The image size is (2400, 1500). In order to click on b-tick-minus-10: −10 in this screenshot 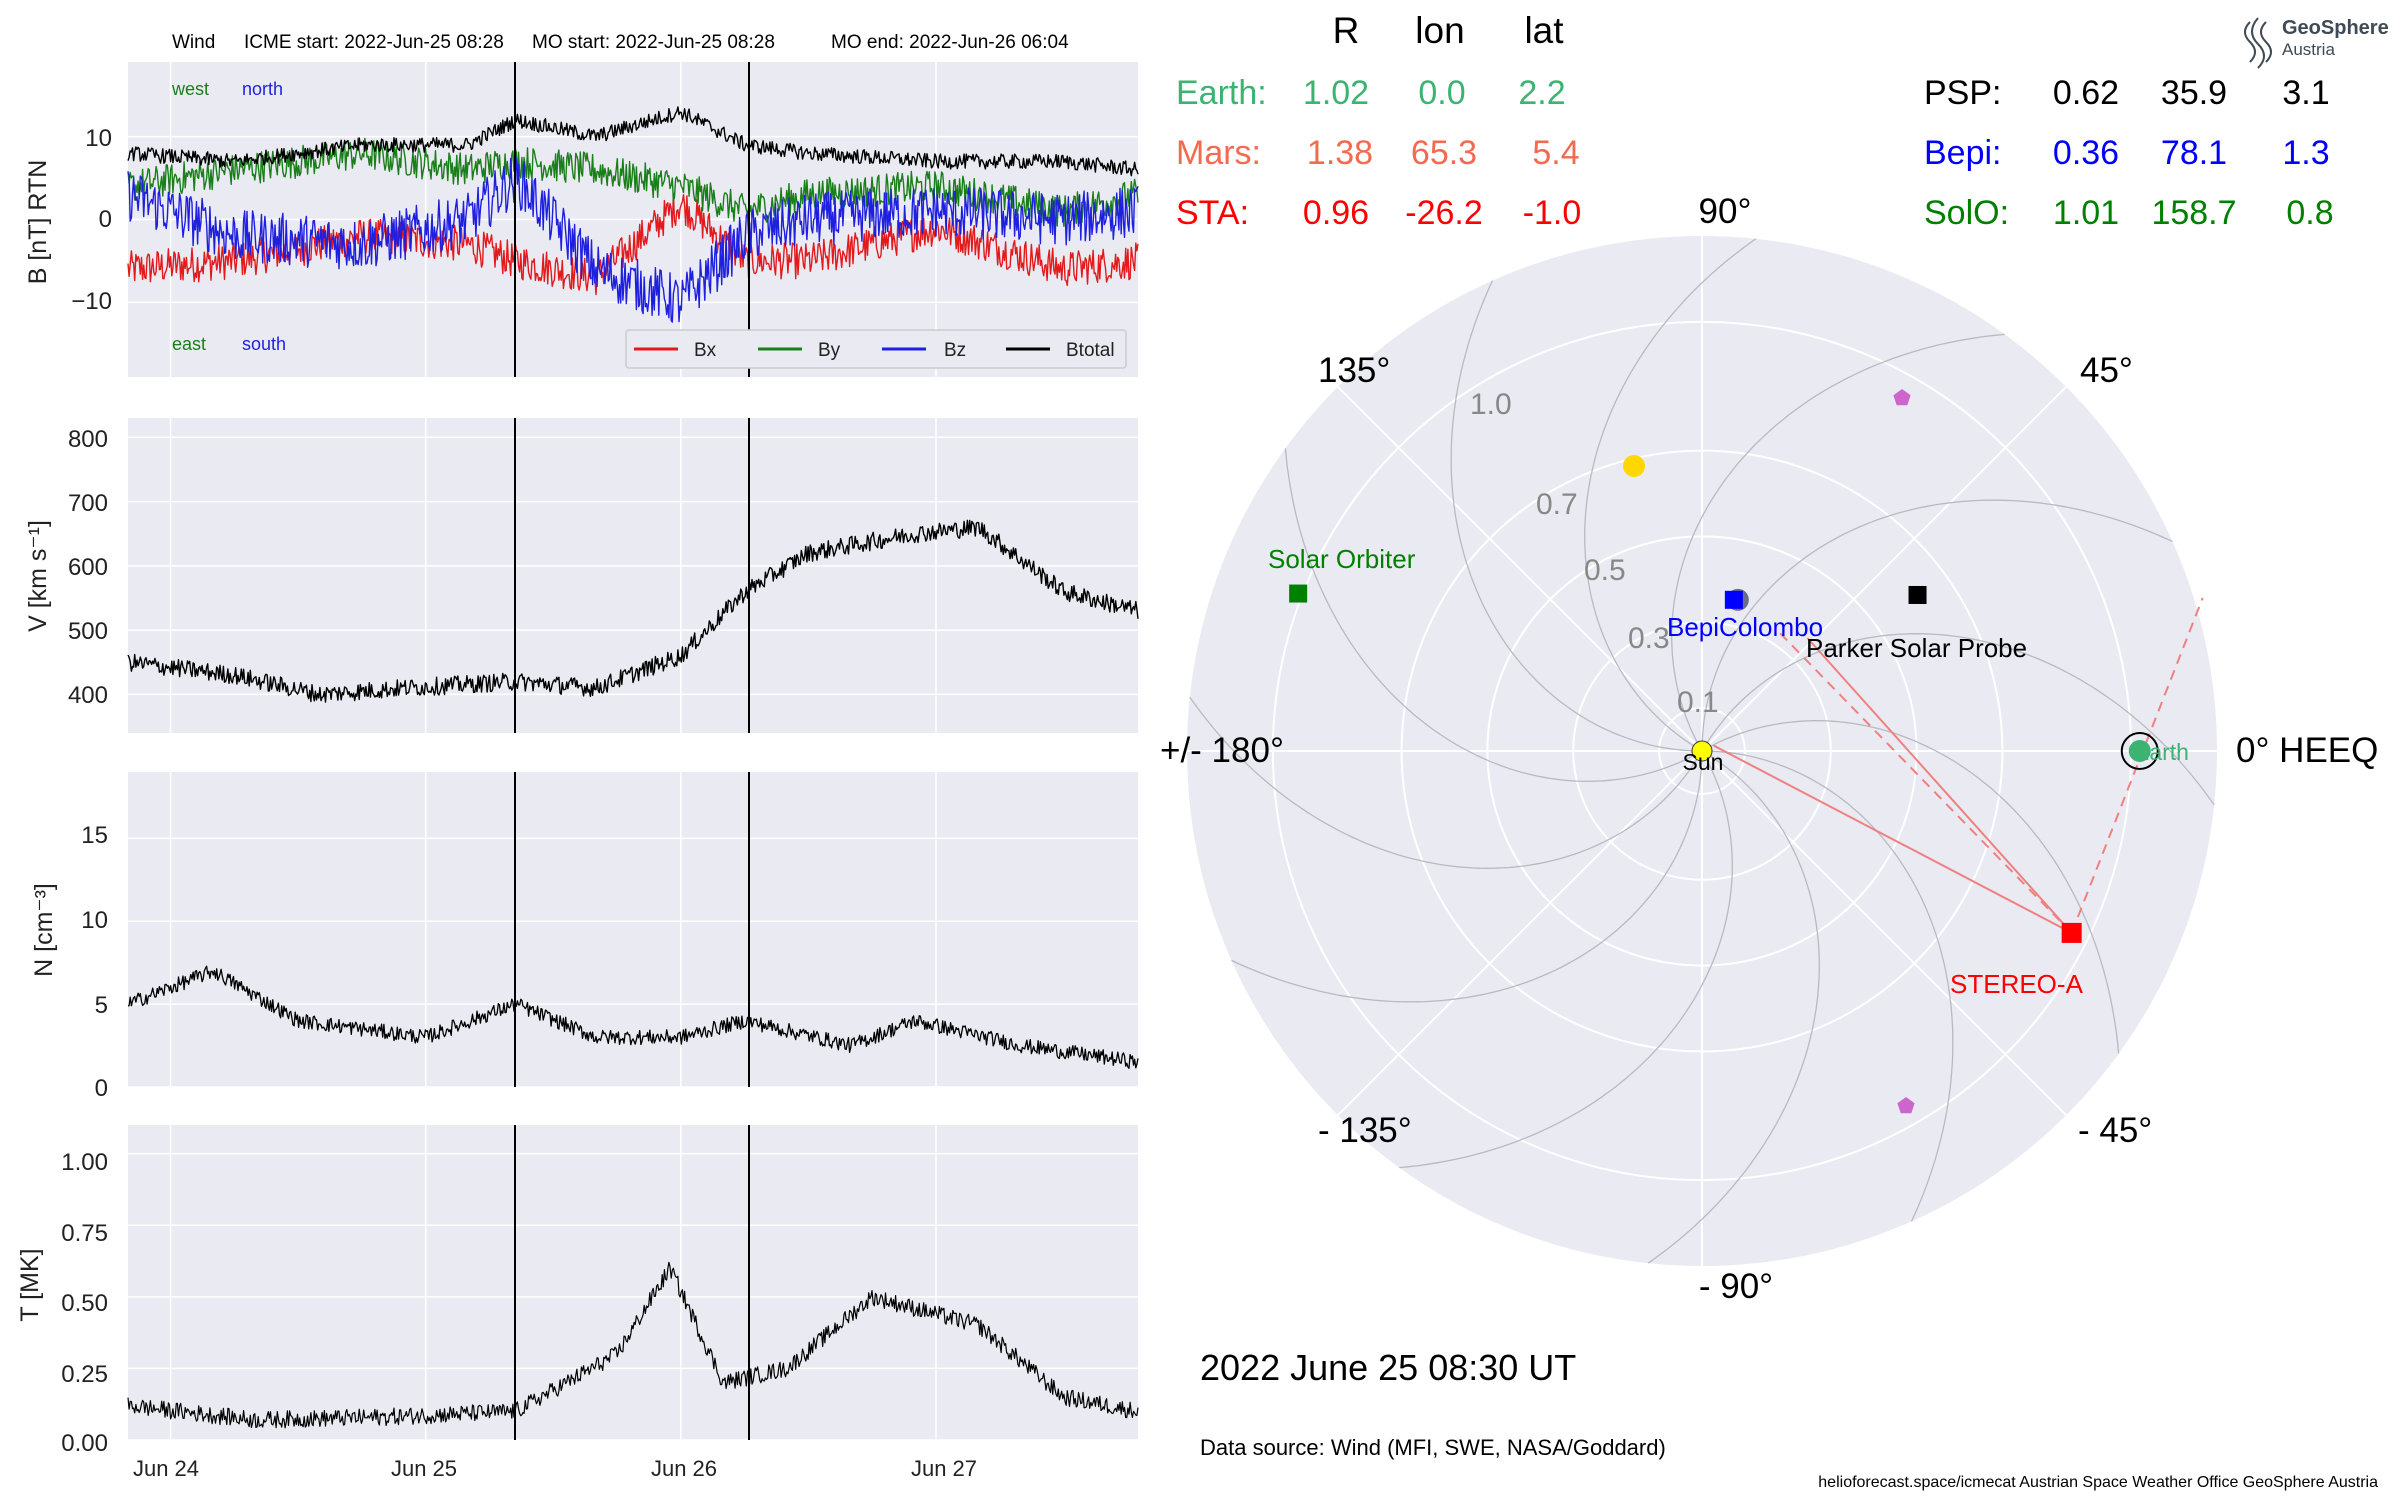, I will do `click(91, 301)`.